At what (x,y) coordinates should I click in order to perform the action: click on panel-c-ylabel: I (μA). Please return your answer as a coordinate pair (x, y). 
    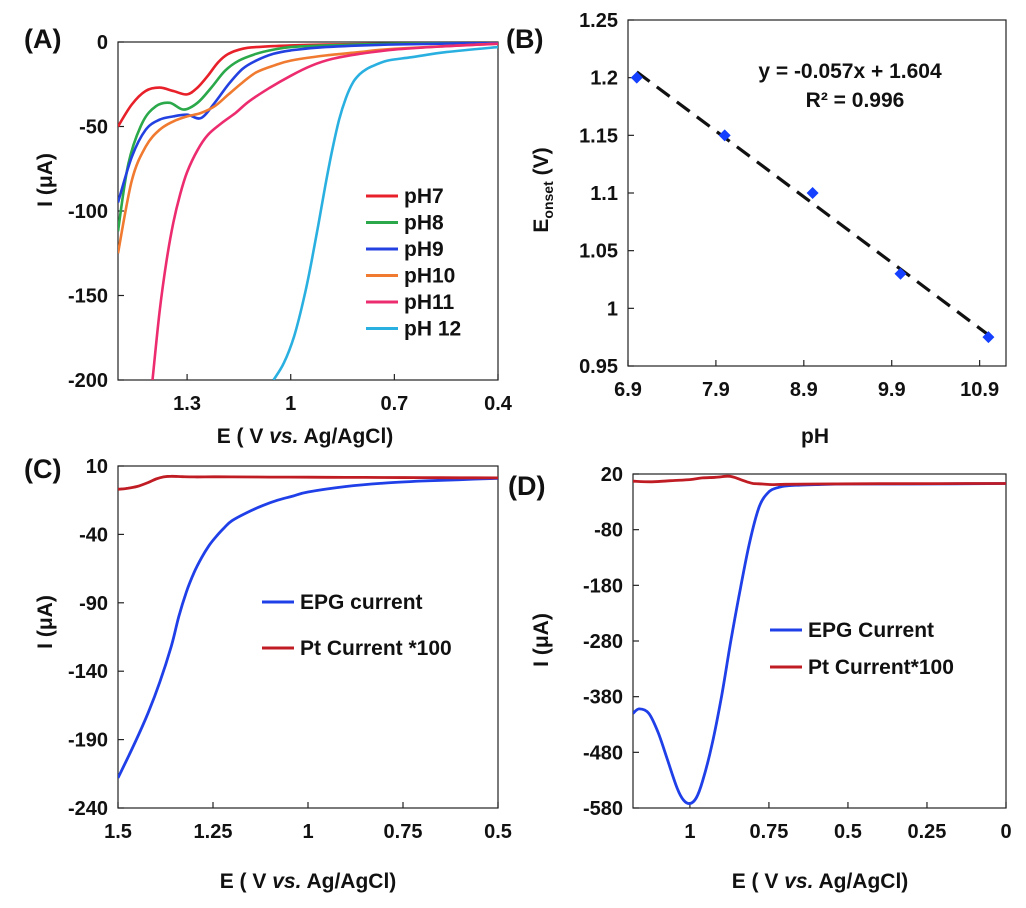
    Looking at the image, I should click on (45, 622).